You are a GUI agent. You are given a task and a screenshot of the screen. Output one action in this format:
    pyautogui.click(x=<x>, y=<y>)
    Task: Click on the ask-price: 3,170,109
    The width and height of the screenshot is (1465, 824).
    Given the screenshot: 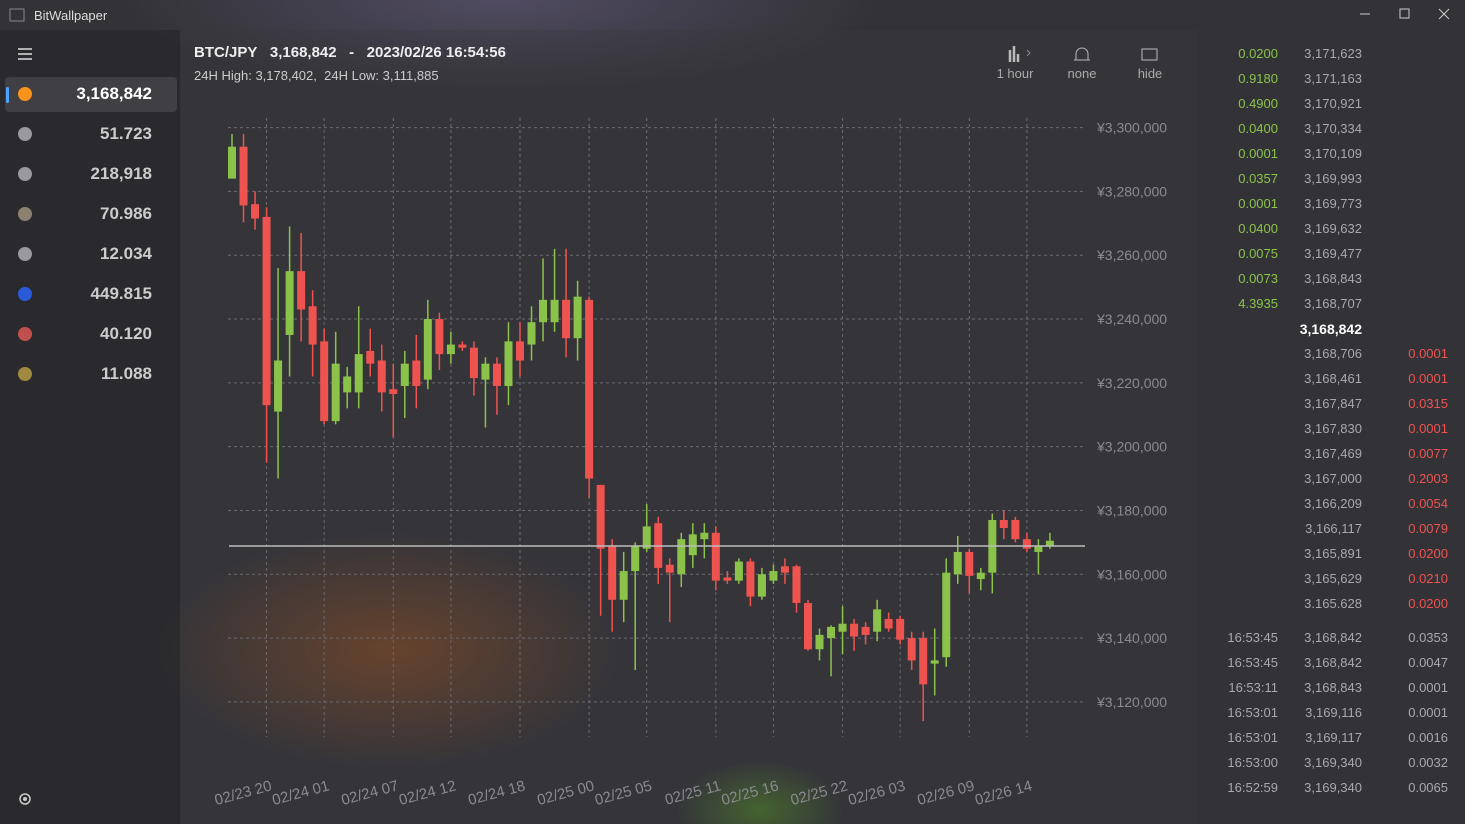 What is the action you would take?
    pyautogui.click(x=1333, y=153)
    